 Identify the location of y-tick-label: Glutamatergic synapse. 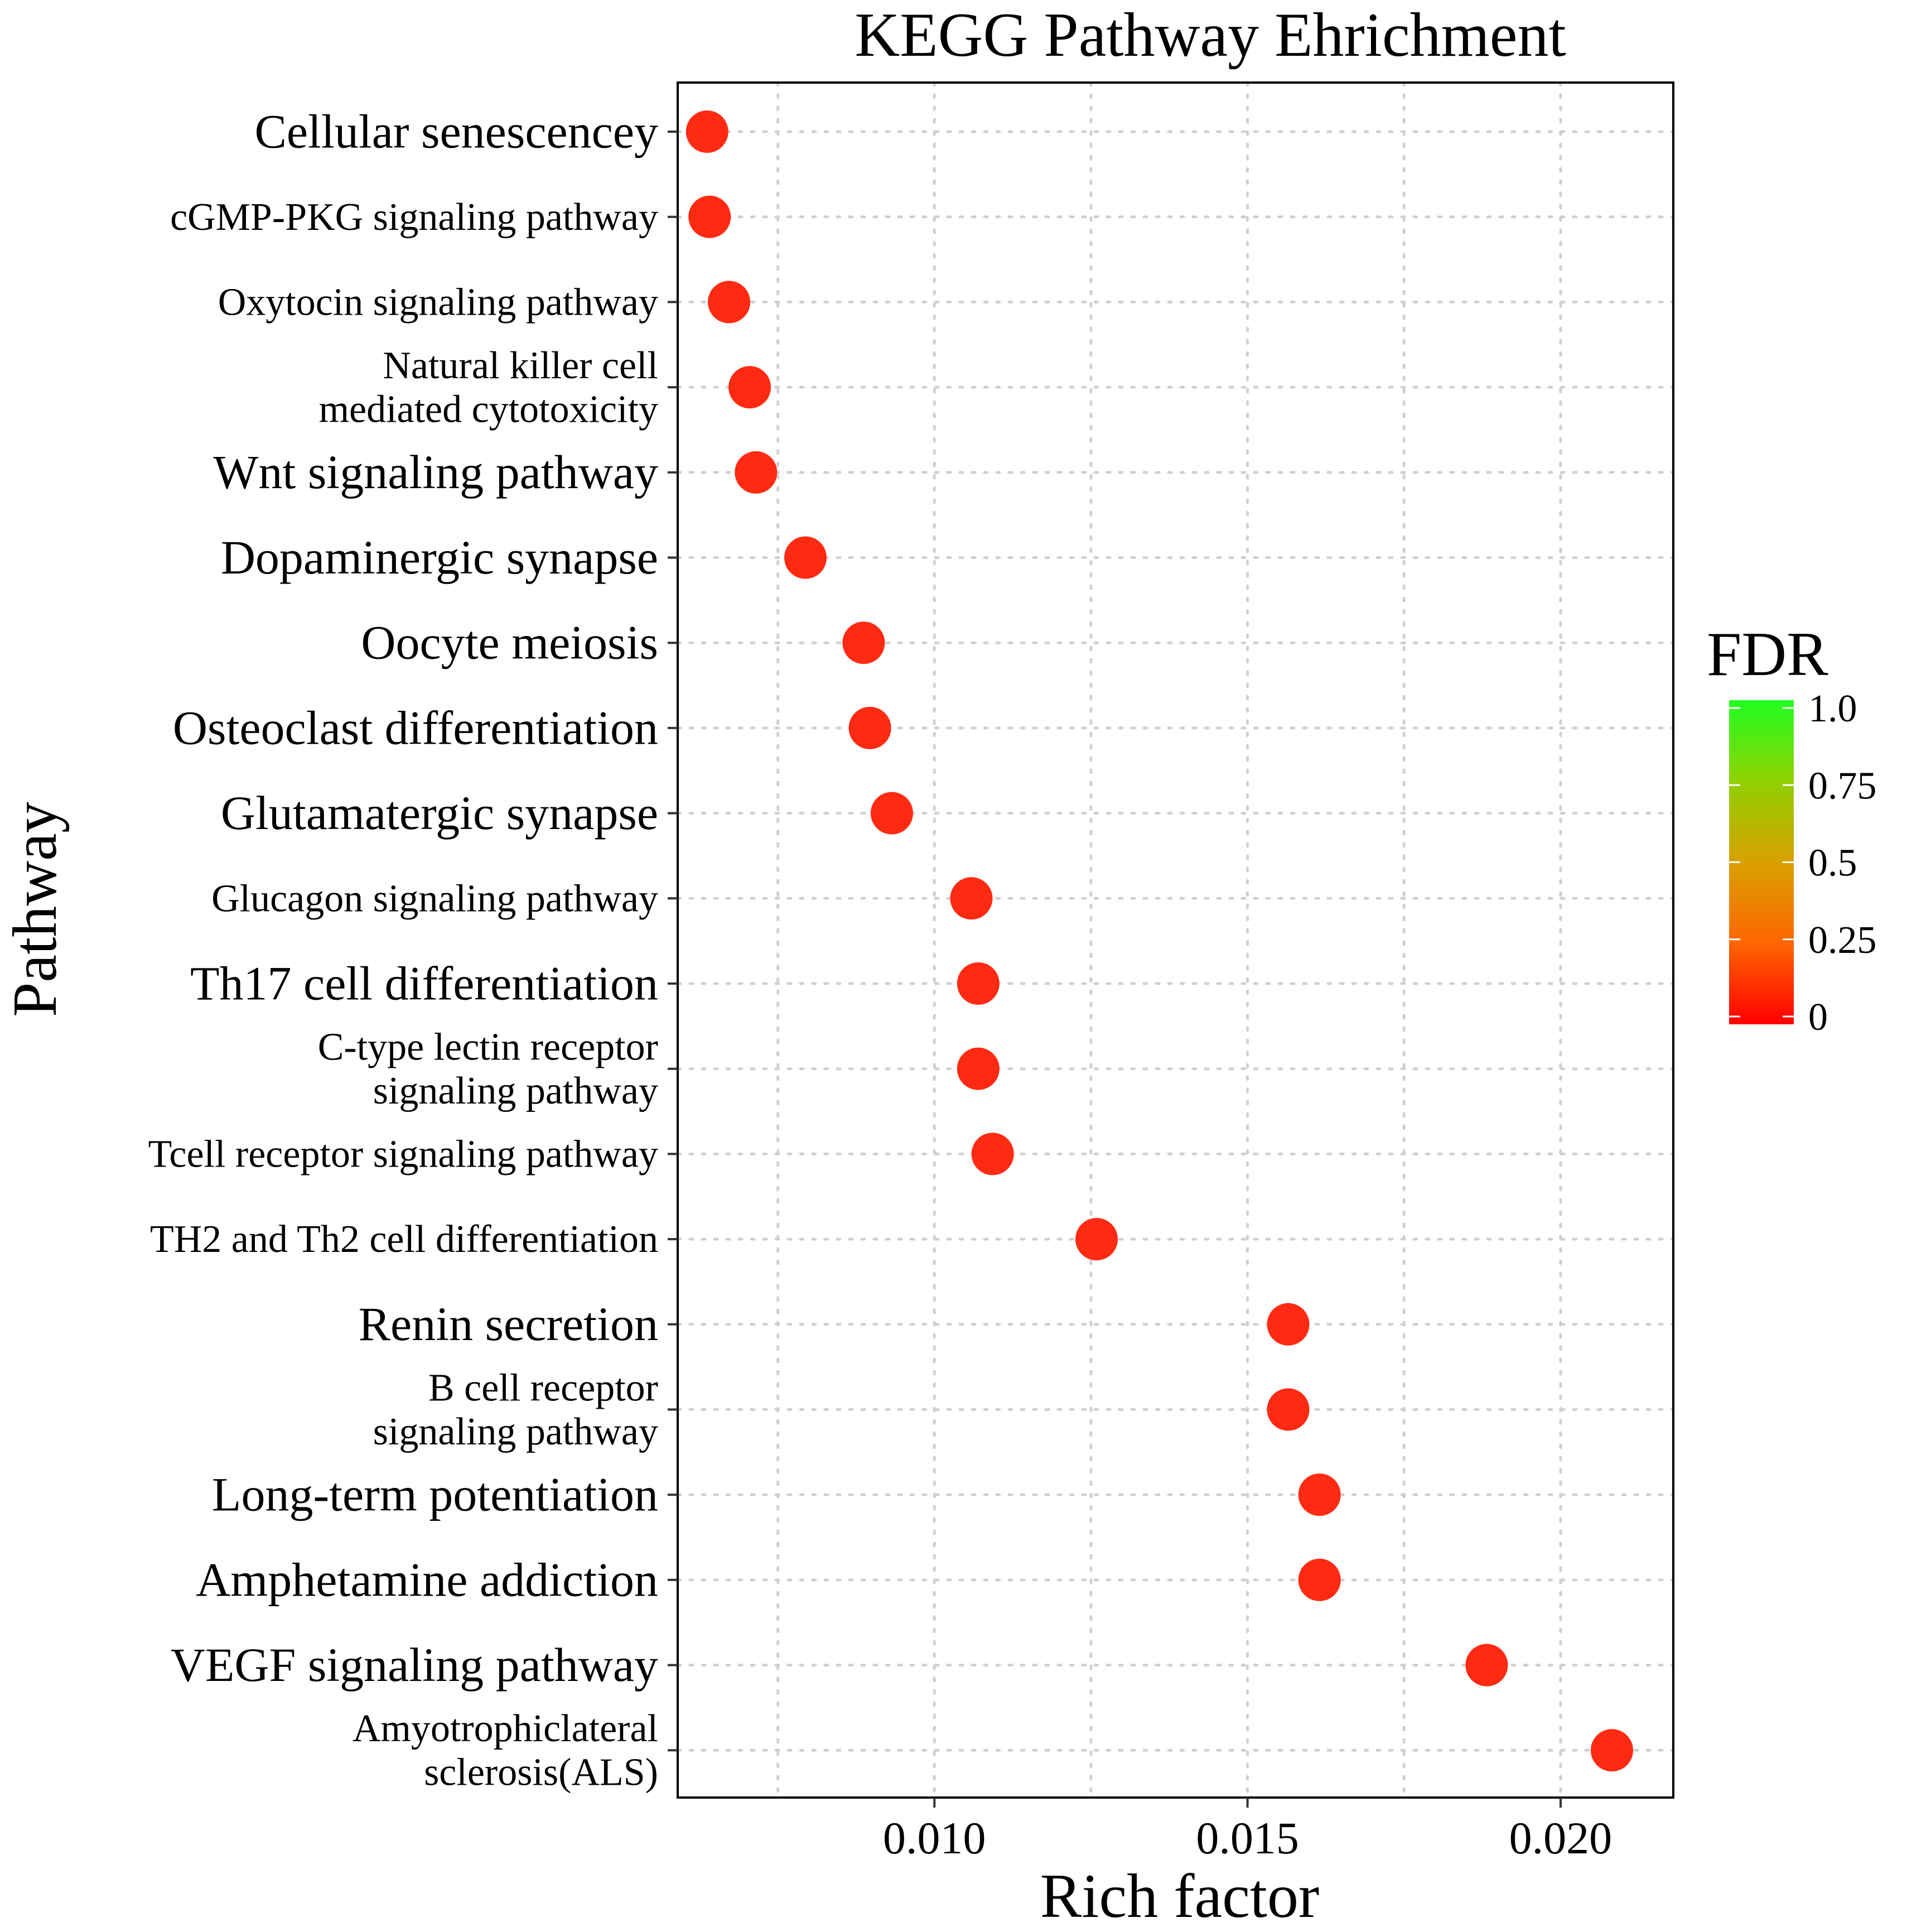
(439, 813).